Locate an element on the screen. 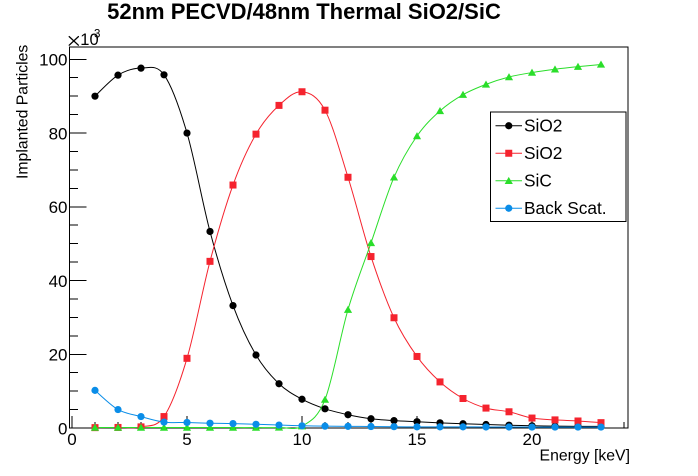 The width and height of the screenshot is (698, 476). svg-text: 100 is located at coordinates (53, 60).